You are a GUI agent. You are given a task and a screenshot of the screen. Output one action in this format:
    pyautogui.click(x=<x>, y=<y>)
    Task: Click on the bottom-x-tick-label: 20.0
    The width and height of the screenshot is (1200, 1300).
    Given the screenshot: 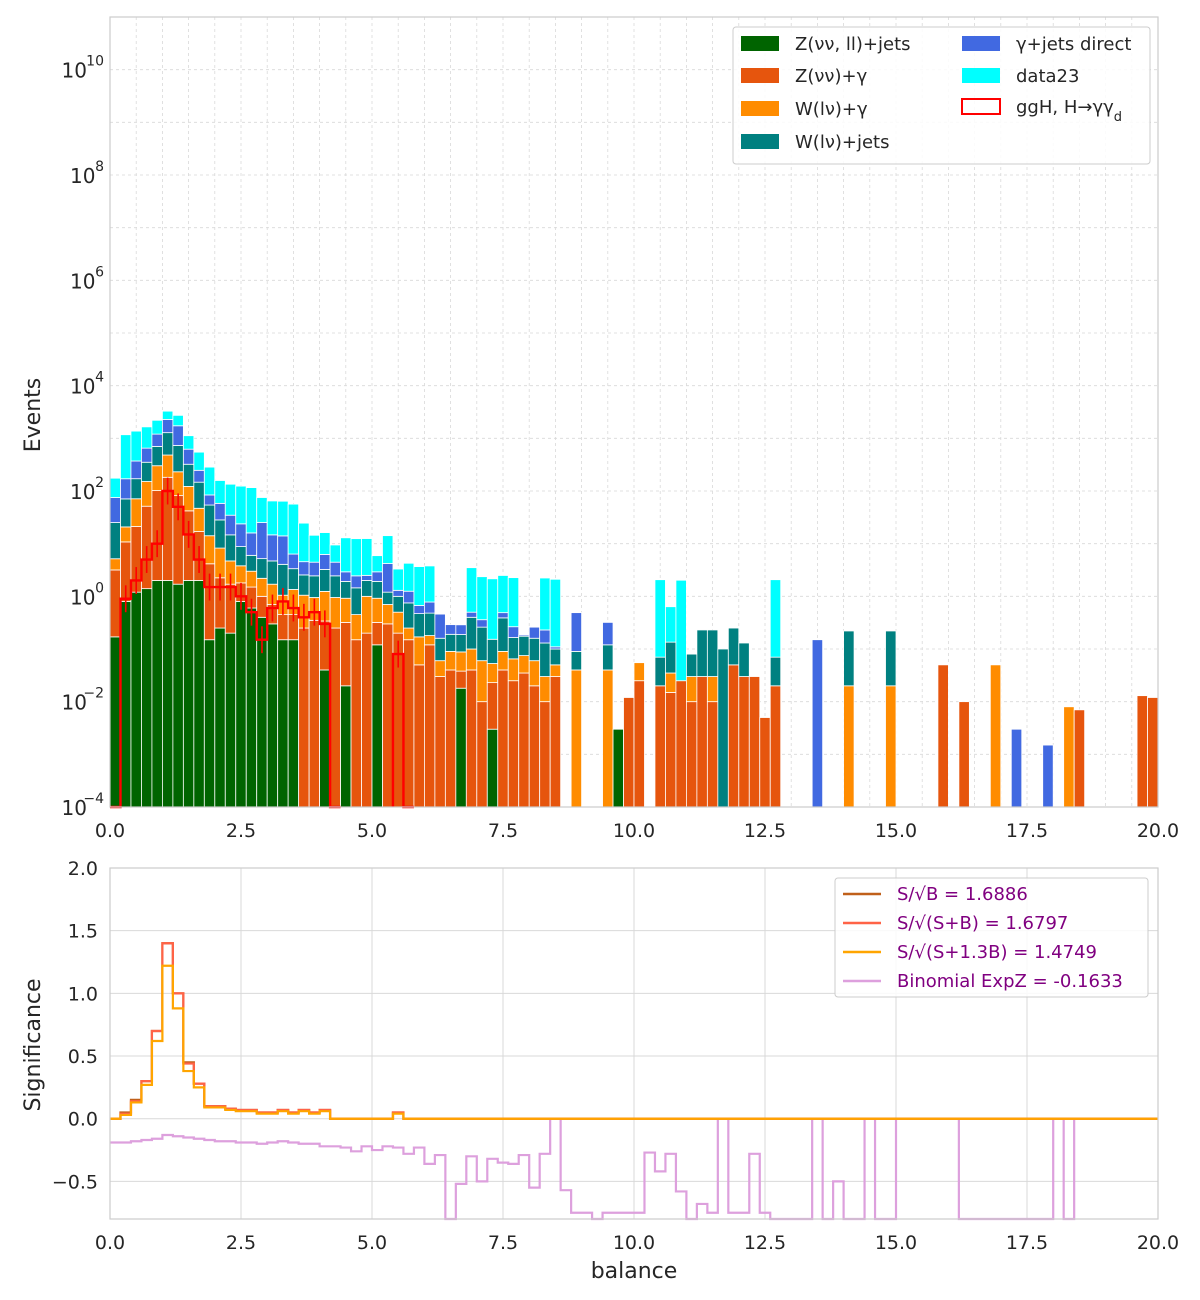 What is the action you would take?
    pyautogui.click(x=1158, y=1243)
    